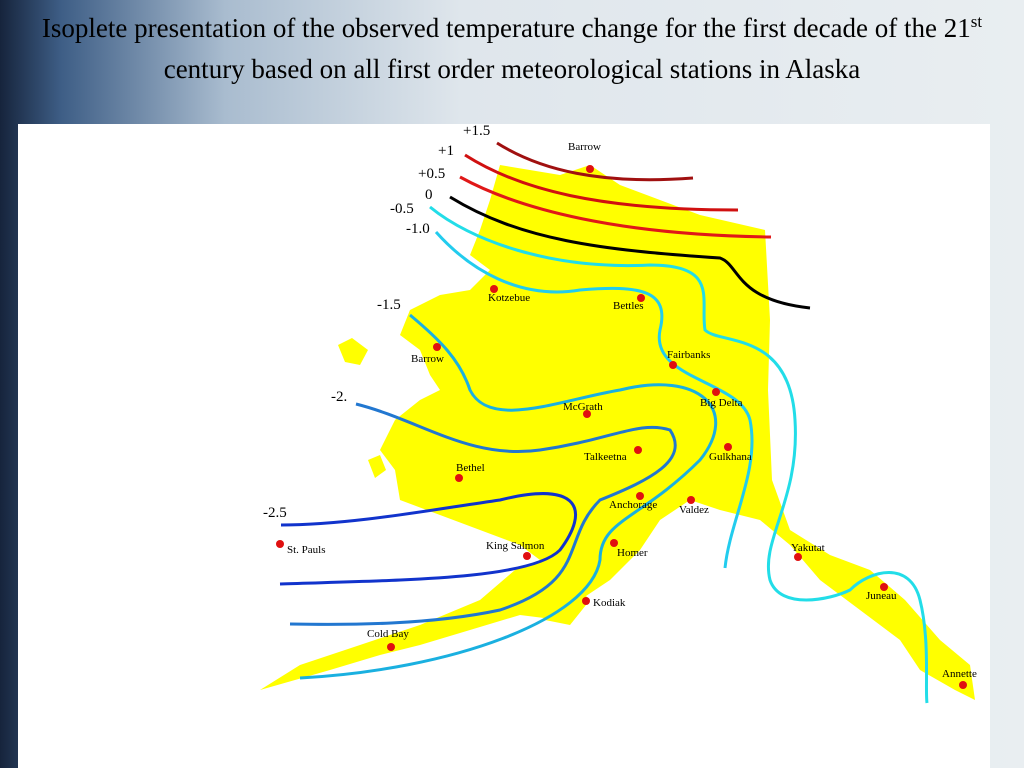 The height and width of the screenshot is (768, 1024). What do you see at coordinates (431, 174) in the screenshot?
I see `isoline-label: +0.5` at bounding box center [431, 174].